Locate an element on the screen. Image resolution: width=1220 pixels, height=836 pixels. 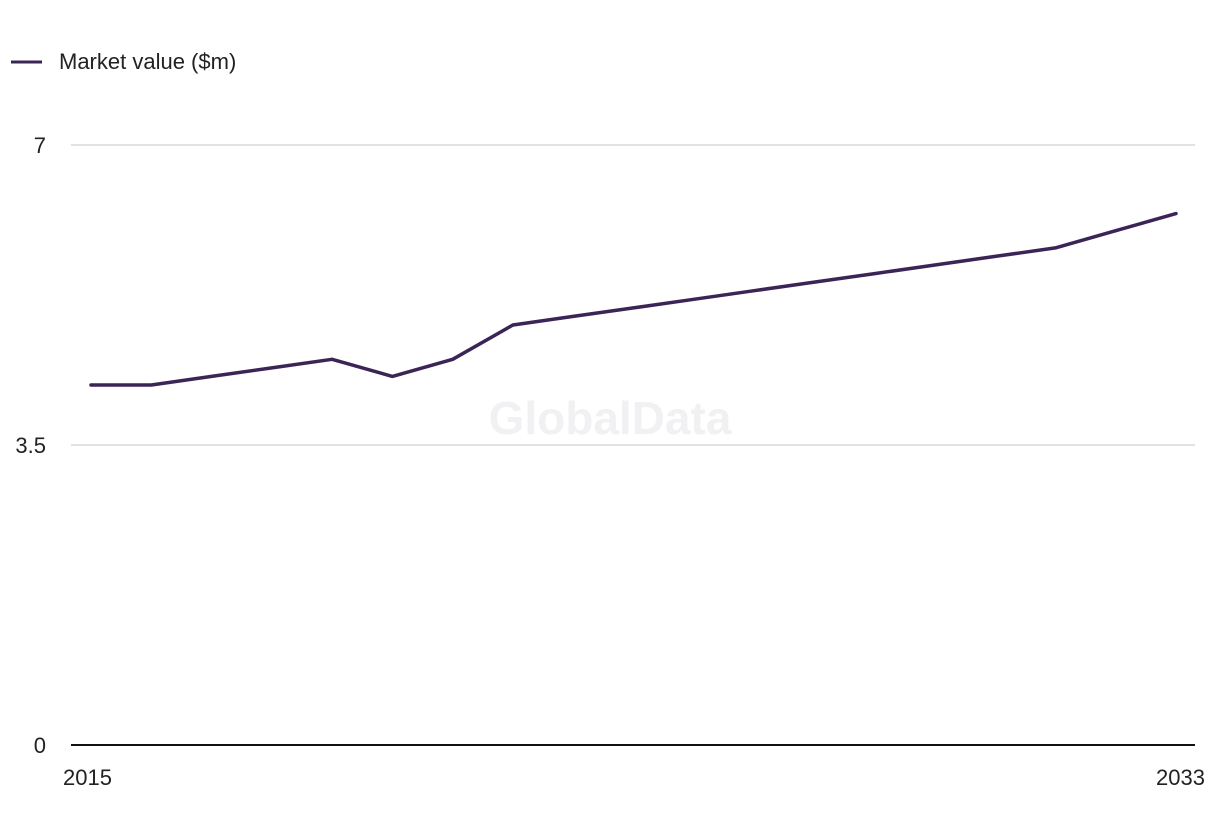
y-axis: 03.57 is located at coordinates (30, 445).